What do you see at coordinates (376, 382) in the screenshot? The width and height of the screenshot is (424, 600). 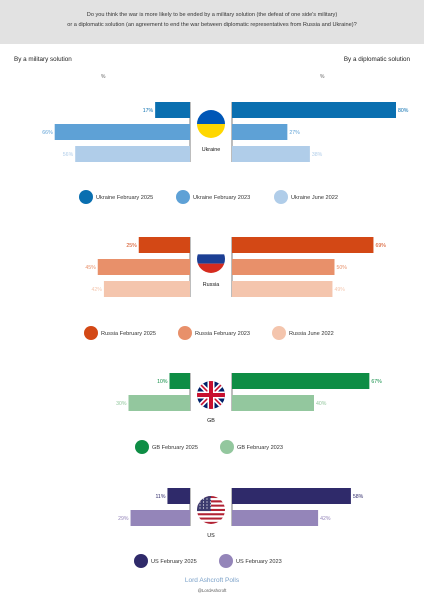 I see `diplomatic-value-label: 67%` at bounding box center [376, 382].